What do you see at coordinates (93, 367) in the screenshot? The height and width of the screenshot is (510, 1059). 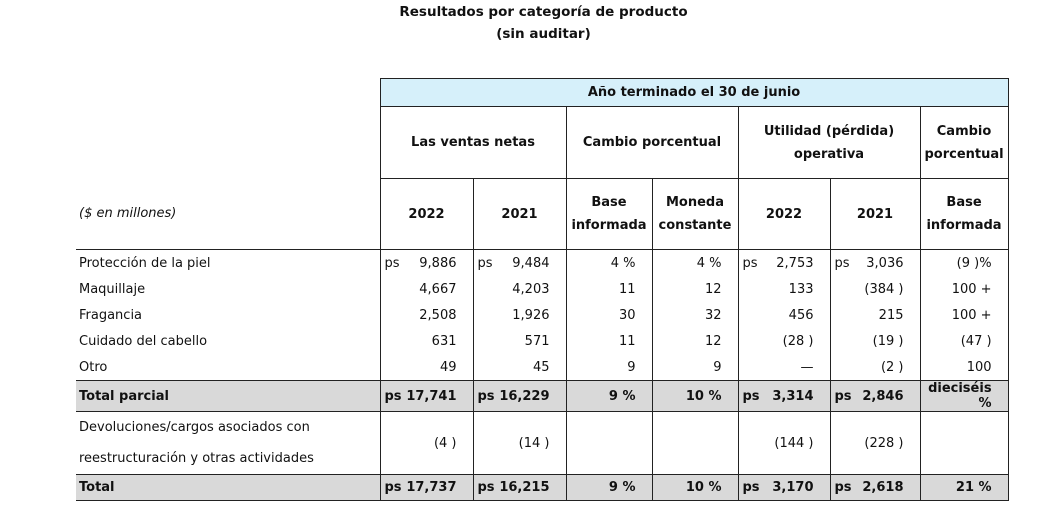 I see `row-label: Otro` at bounding box center [93, 367].